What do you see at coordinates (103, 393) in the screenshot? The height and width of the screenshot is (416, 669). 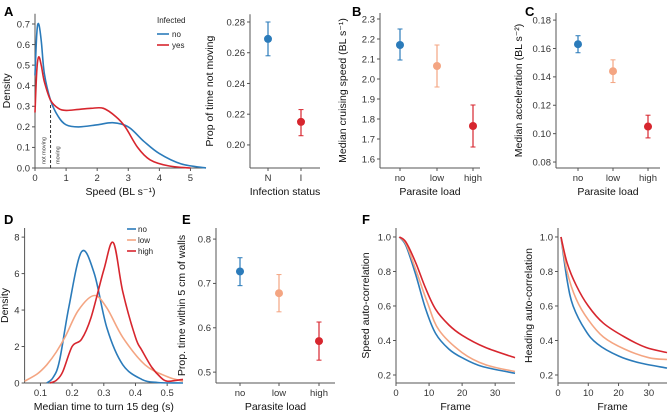 I see `x-tick-label: 0.3` at bounding box center [103, 393].